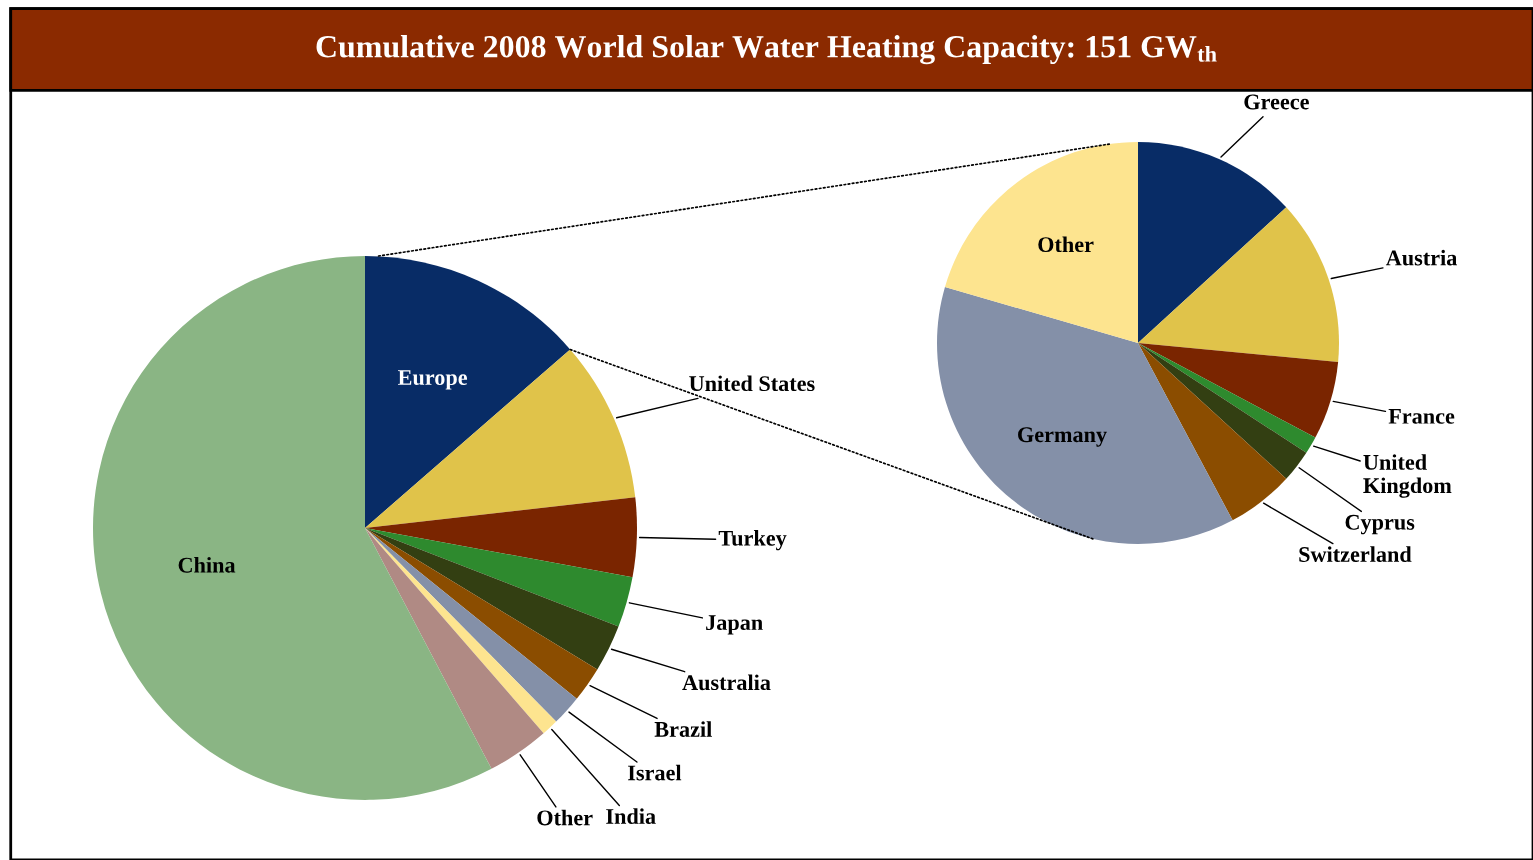  Describe the element at coordinates (433, 380) in the screenshot. I see `slice-label: Europe` at that location.